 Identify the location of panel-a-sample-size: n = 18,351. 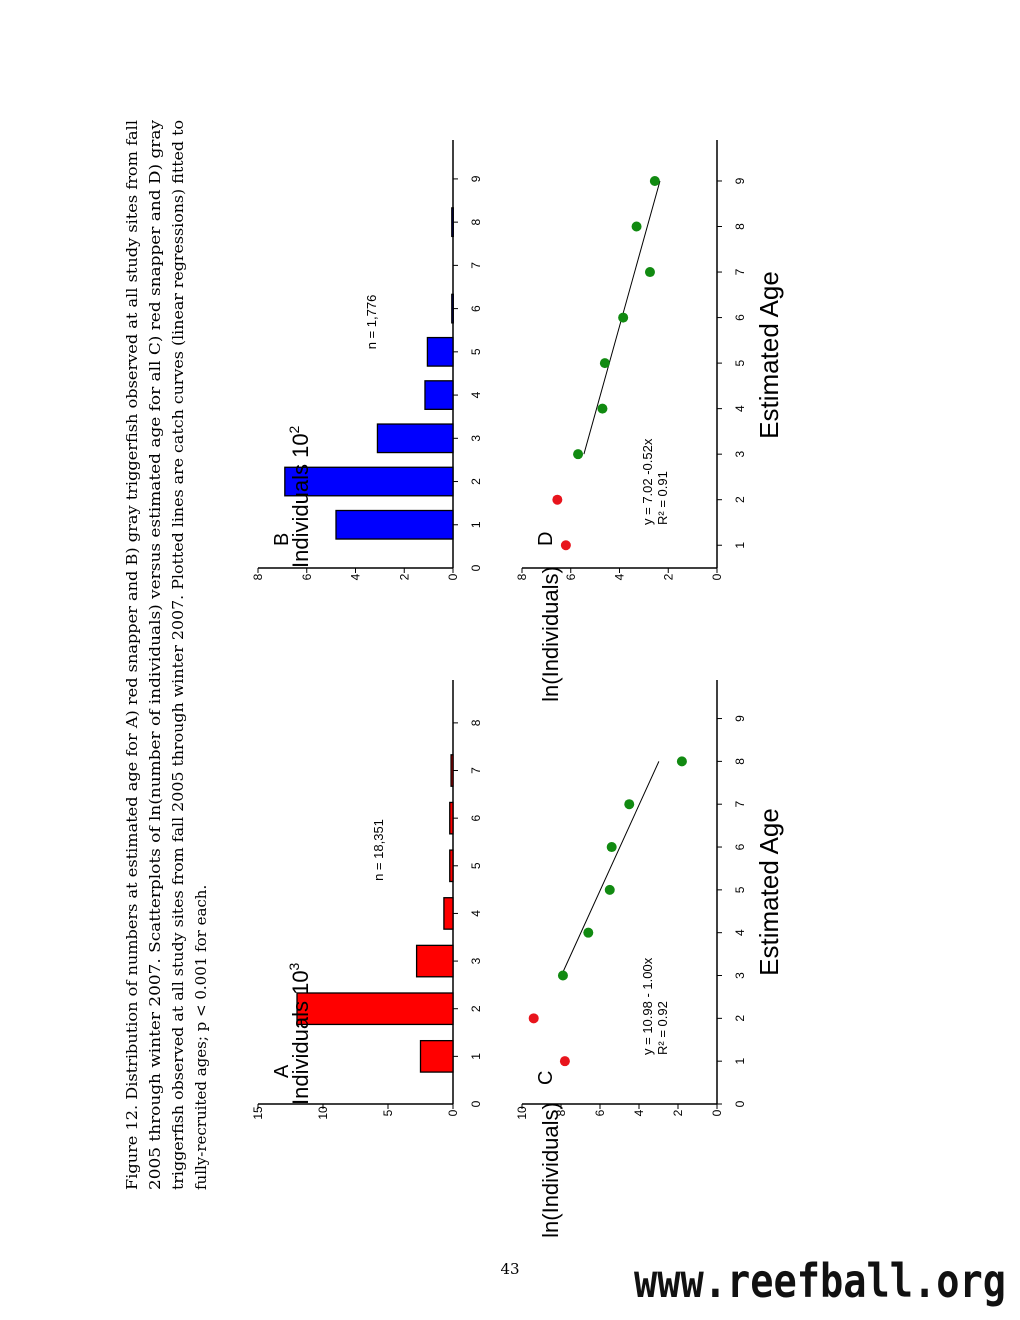
(378, 850).